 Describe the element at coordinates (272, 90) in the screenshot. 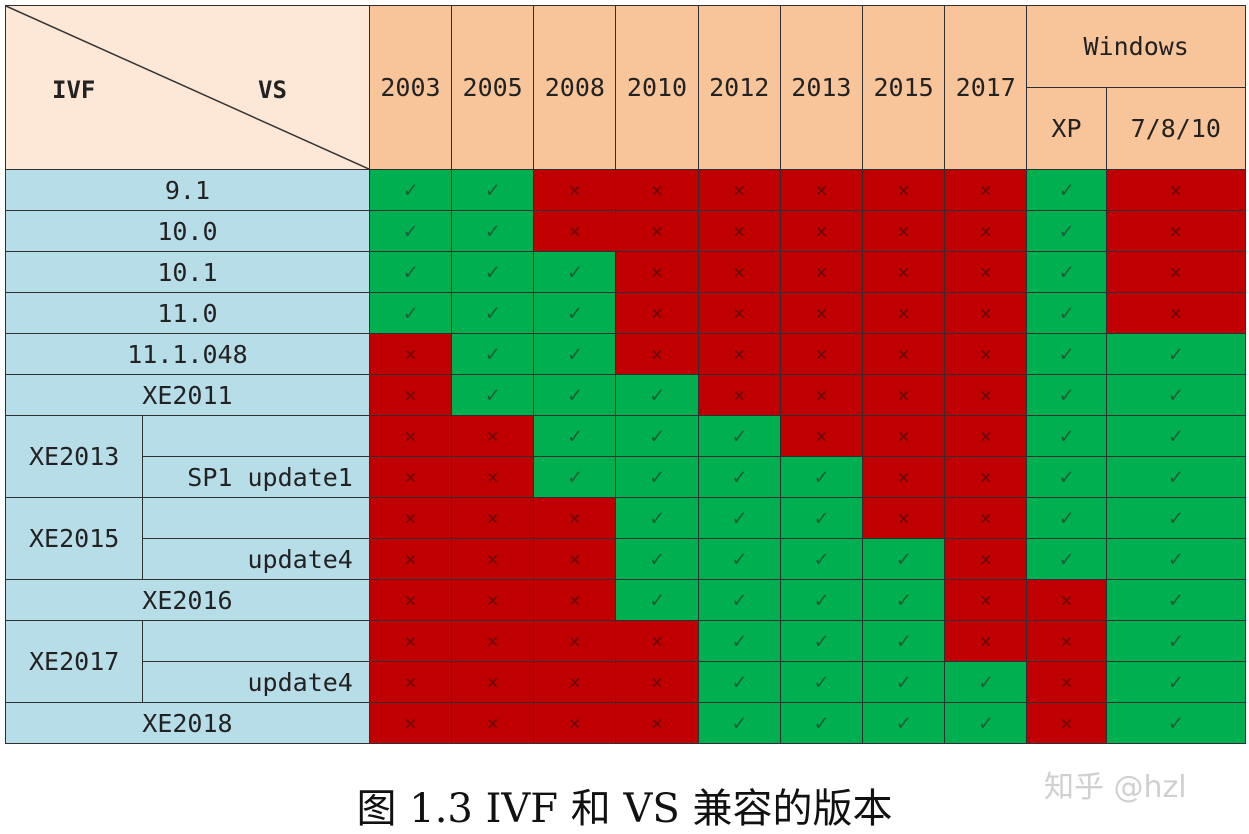

I see `corner-vs-label: VS` at that location.